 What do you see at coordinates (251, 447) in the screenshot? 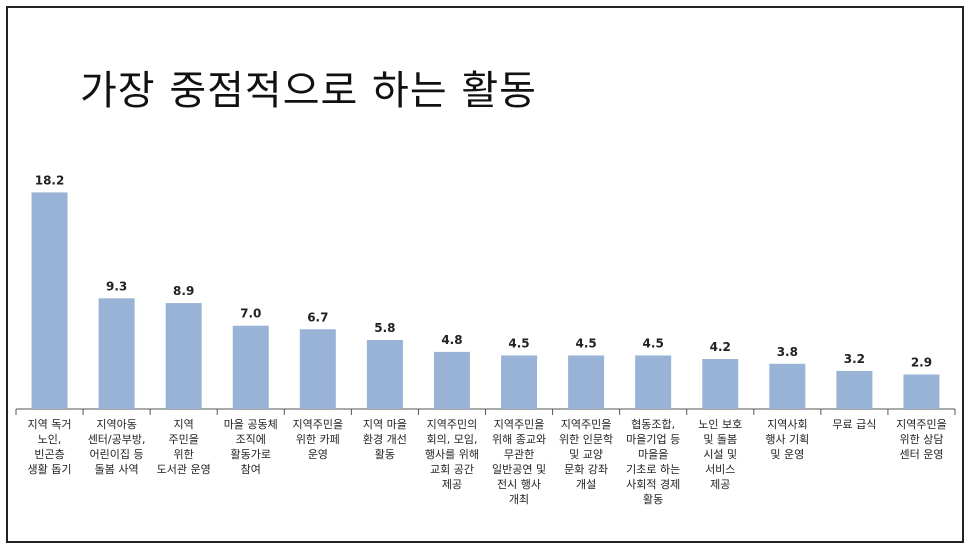
I see `category-label: 마을 공동체 조직에 활동가로 참여` at bounding box center [251, 447].